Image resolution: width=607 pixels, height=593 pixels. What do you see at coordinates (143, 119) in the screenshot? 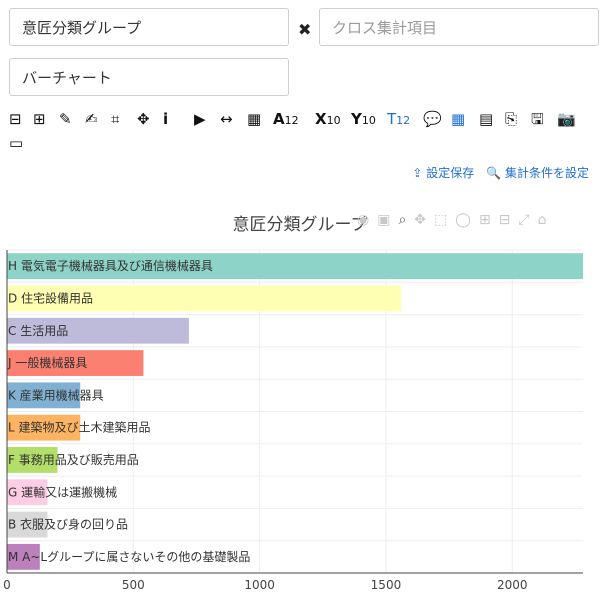
I see `move-icon: ✥` at bounding box center [143, 119].